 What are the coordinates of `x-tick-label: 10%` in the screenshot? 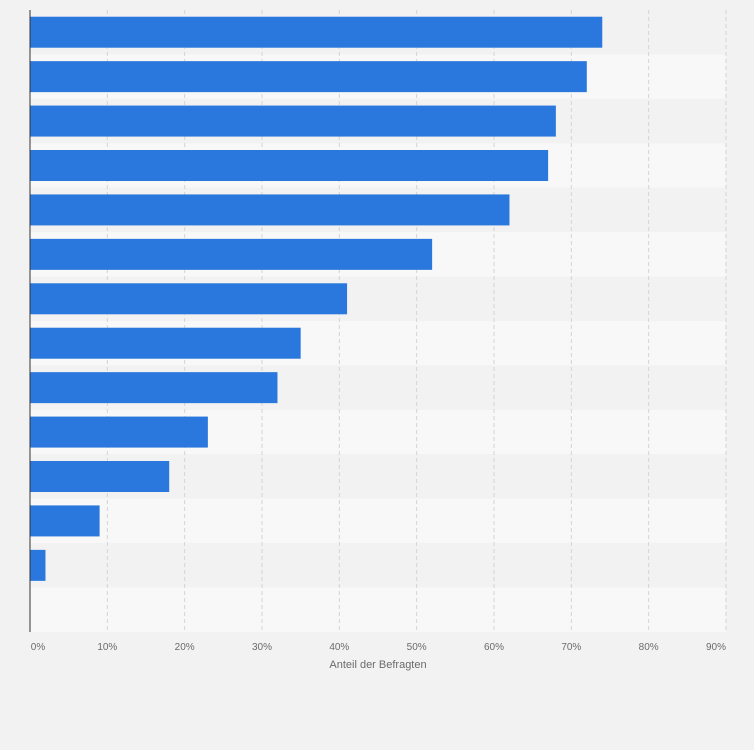 It's located at (107, 647).